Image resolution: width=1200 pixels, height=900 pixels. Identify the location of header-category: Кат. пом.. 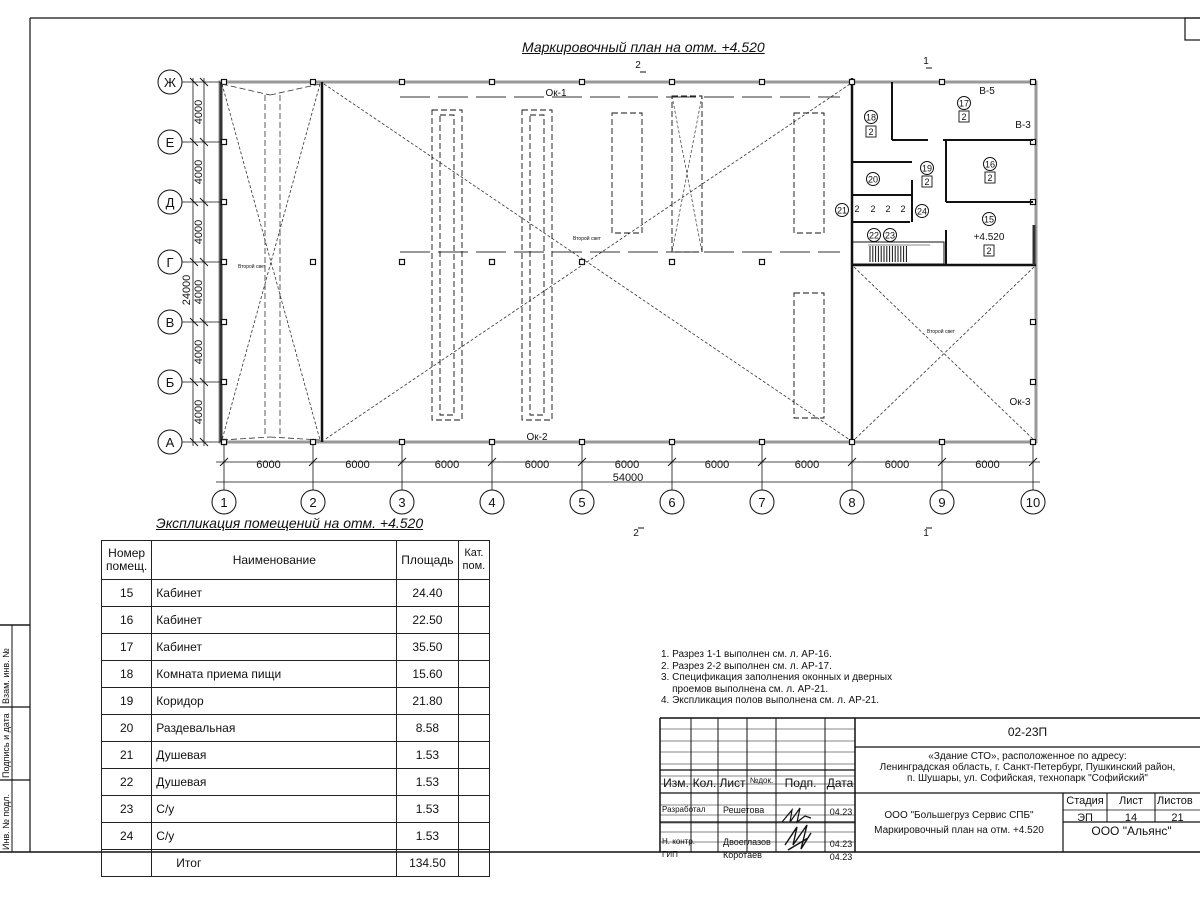
(474, 560).